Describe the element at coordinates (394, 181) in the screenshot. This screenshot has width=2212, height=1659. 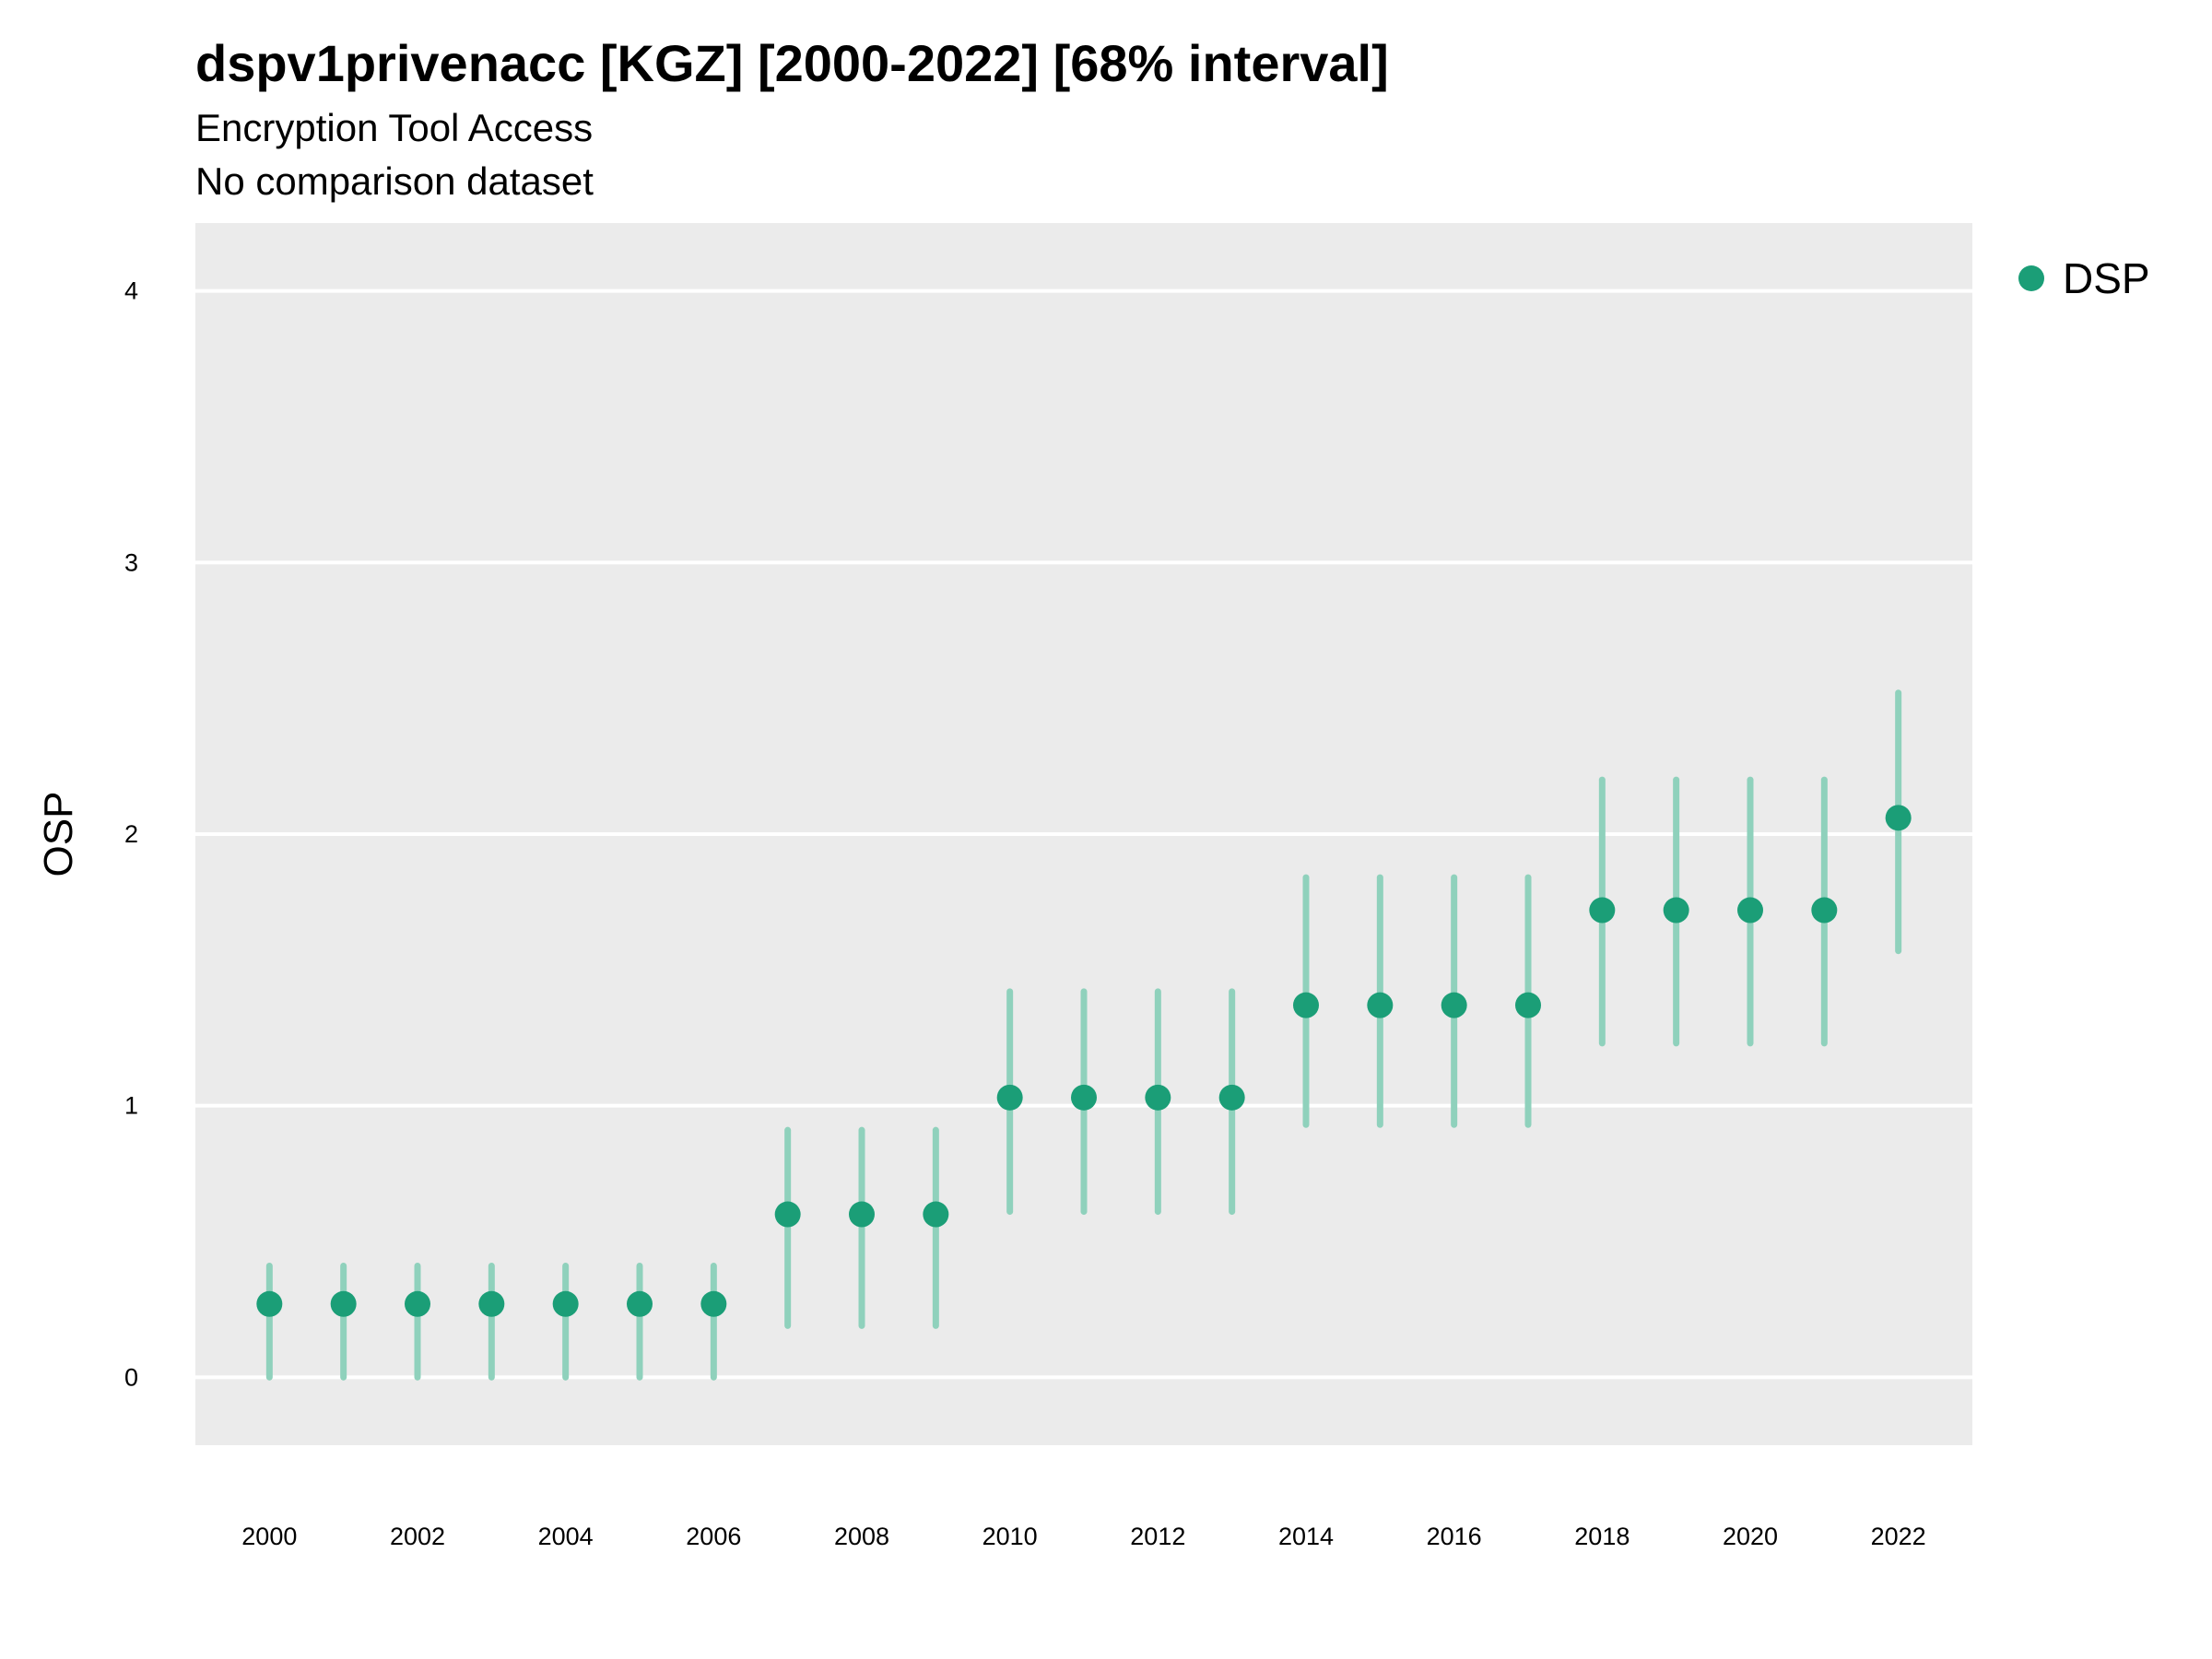
I see `chart-subtitle-comparison: No comparison dataset` at that location.